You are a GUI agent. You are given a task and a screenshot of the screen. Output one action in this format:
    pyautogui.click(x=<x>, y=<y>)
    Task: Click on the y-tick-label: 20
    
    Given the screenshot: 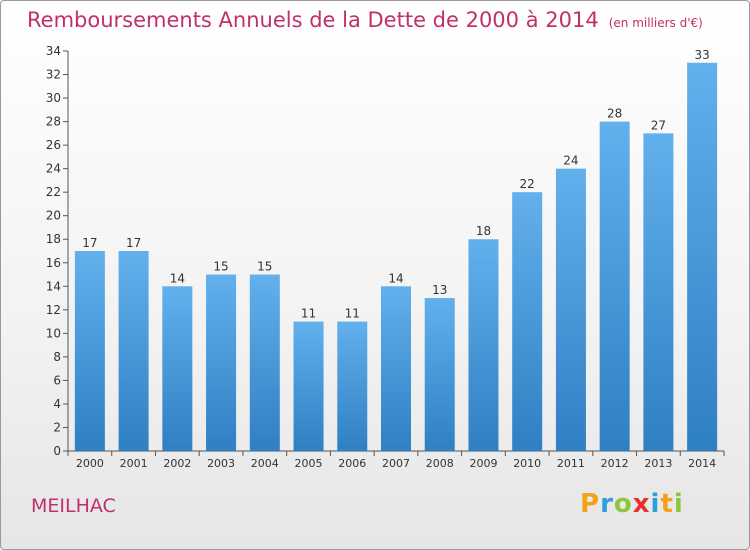 What is the action you would take?
    pyautogui.click(x=53, y=216)
    